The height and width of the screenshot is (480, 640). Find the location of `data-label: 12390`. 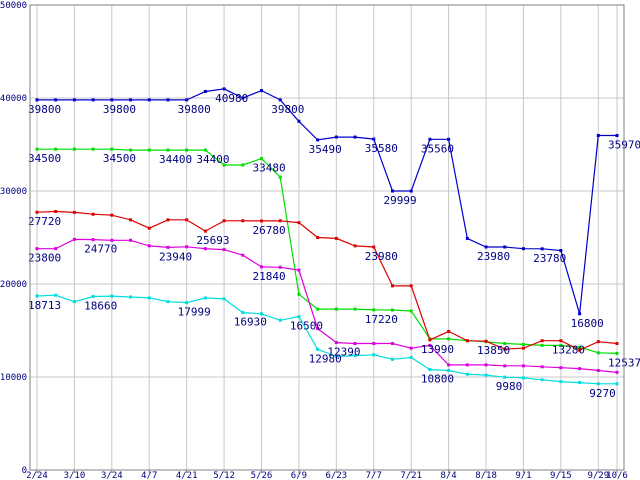

data-label: 12390 is located at coordinates (343, 352).